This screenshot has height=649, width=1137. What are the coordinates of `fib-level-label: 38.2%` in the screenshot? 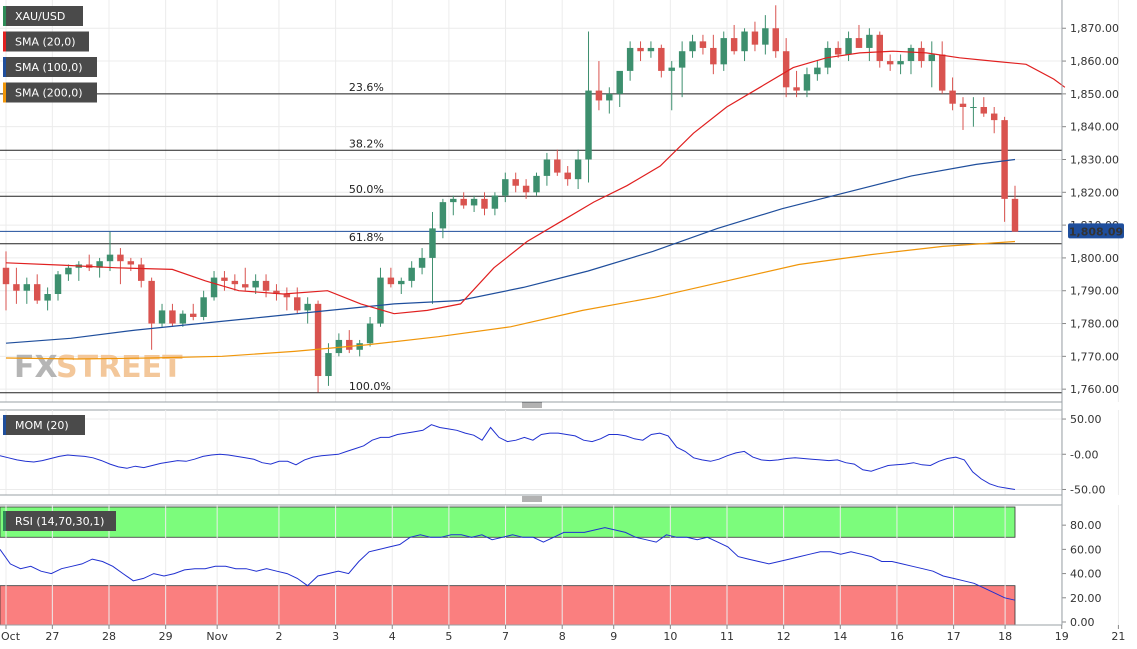 It's located at (366, 143).